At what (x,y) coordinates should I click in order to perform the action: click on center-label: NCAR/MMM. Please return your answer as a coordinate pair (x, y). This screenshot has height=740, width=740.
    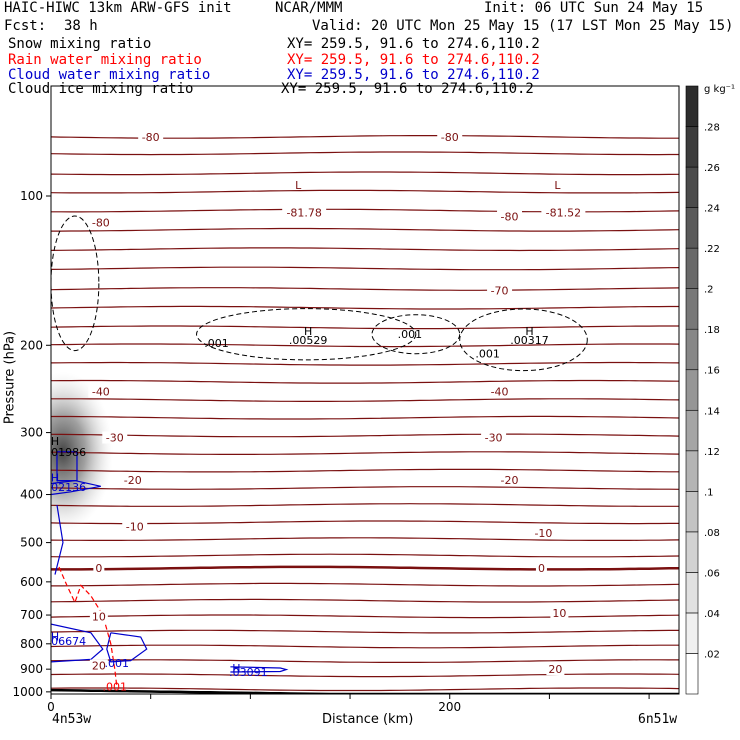
    Looking at the image, I should click on (309, 8).